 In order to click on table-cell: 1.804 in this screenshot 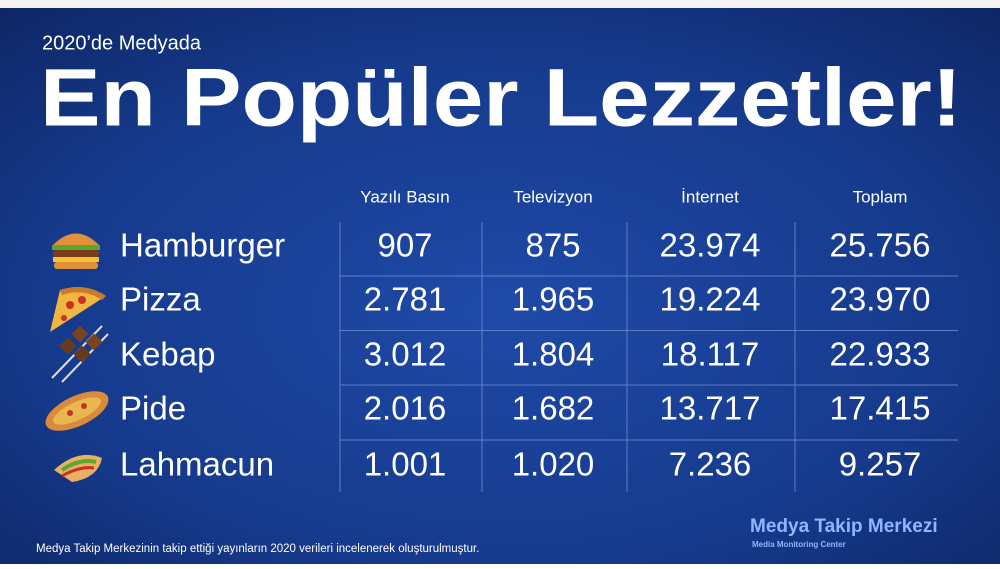, I will do `click(553, 354)`.